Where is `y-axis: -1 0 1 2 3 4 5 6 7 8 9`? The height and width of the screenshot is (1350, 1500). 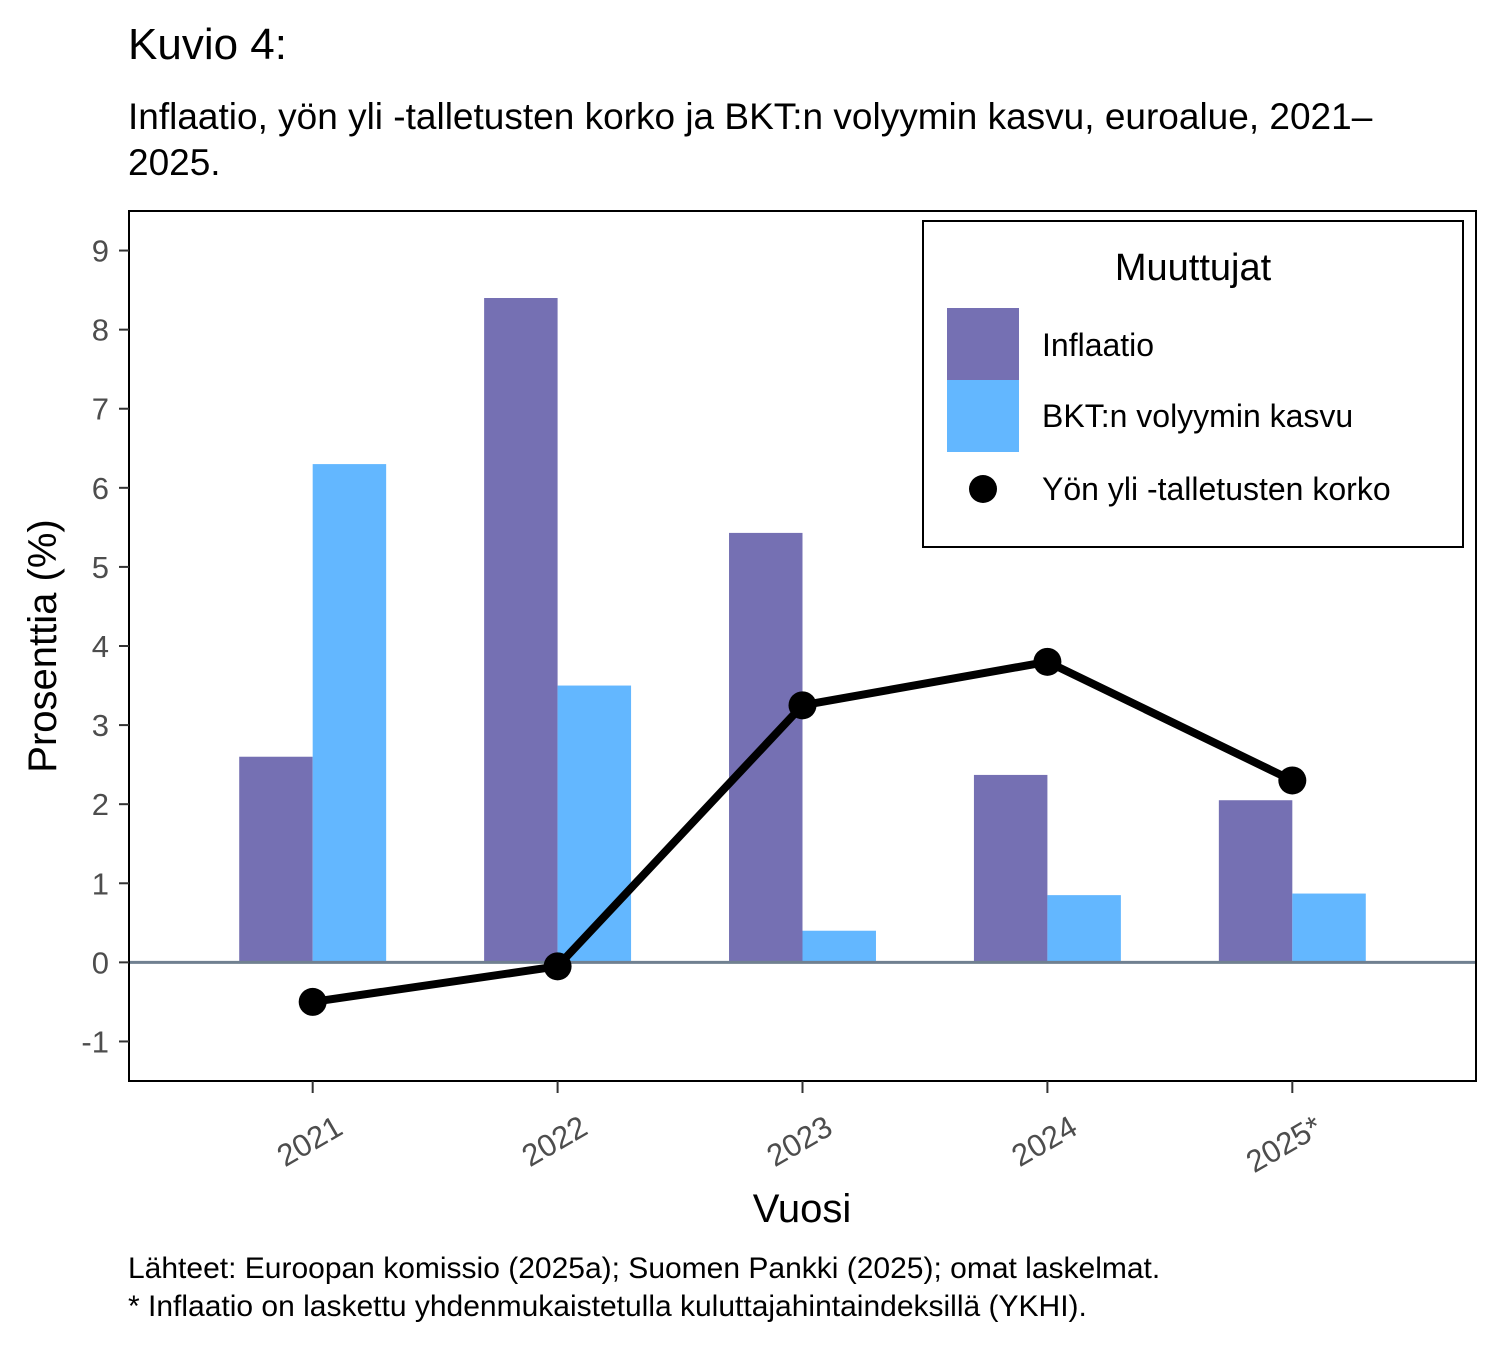
y-axis: -1 0 1 2 3 4 5 6 7 8 9 is located at coordinates (105, 646).